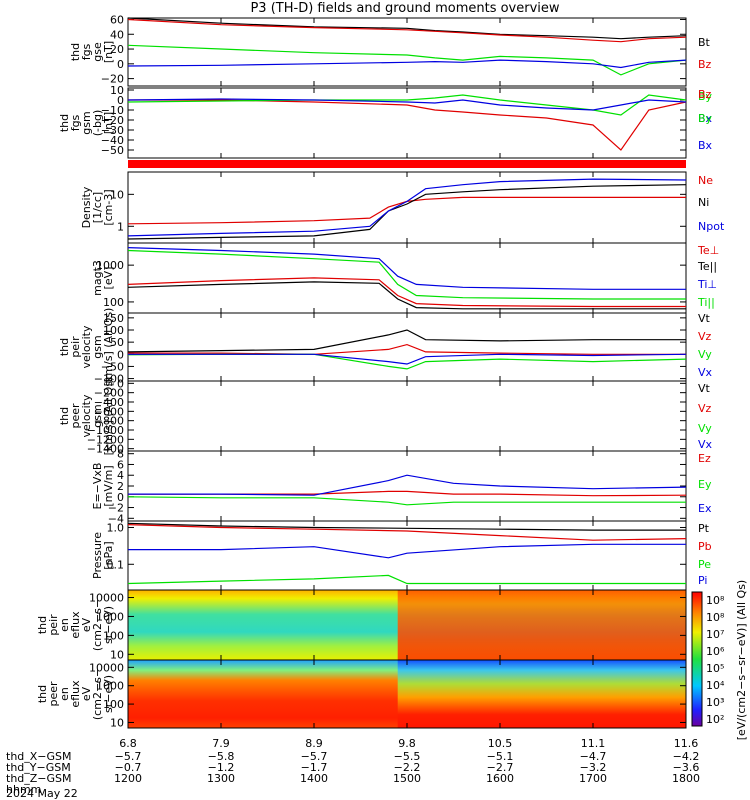 The image size is (750, 800). What do you see at coordinates (715, 685) in the screenshot?
I see `colorbar-tick-label: 10⁴` at bounding box center [715, 685].